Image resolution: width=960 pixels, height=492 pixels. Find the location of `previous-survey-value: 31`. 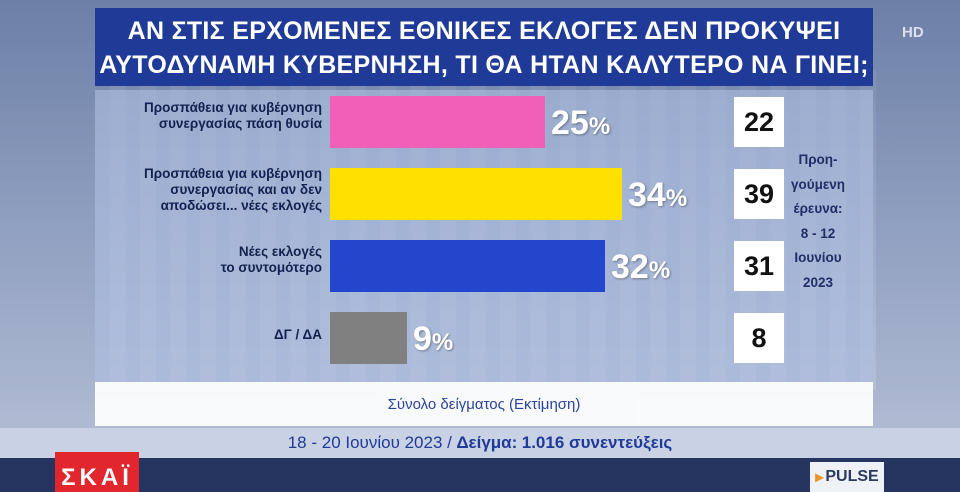

previous-survey-value: 31 is located at coordinates (759, 266).